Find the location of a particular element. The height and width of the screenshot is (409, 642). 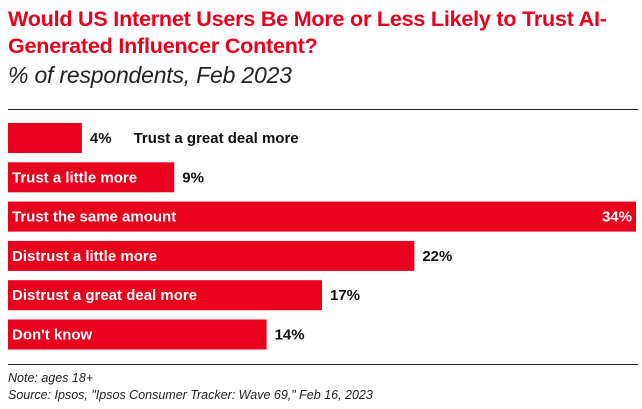

value-label-1: 9% is located at coordinates (193, 177).